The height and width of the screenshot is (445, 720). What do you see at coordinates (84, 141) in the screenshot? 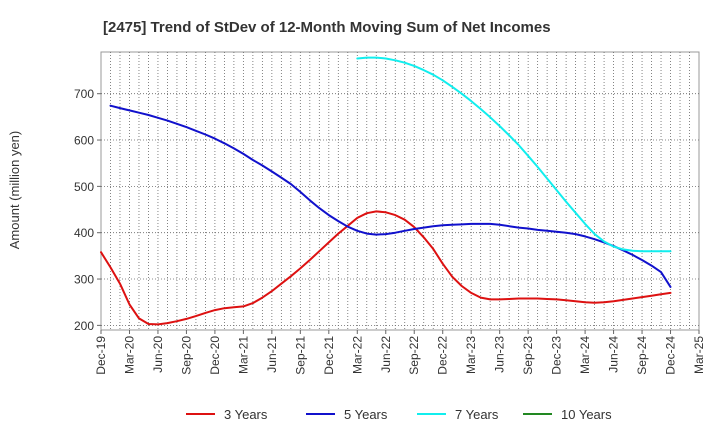
I see `y-tick-label: 600` at bounding box center [84, 141].